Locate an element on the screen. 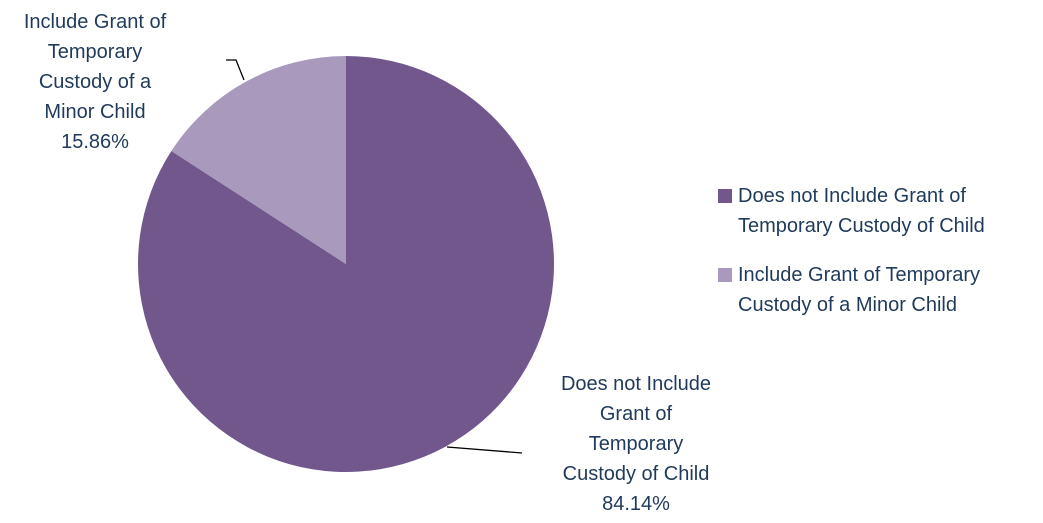  data-label-line: 15.86% is located at coordinates (95, 142).